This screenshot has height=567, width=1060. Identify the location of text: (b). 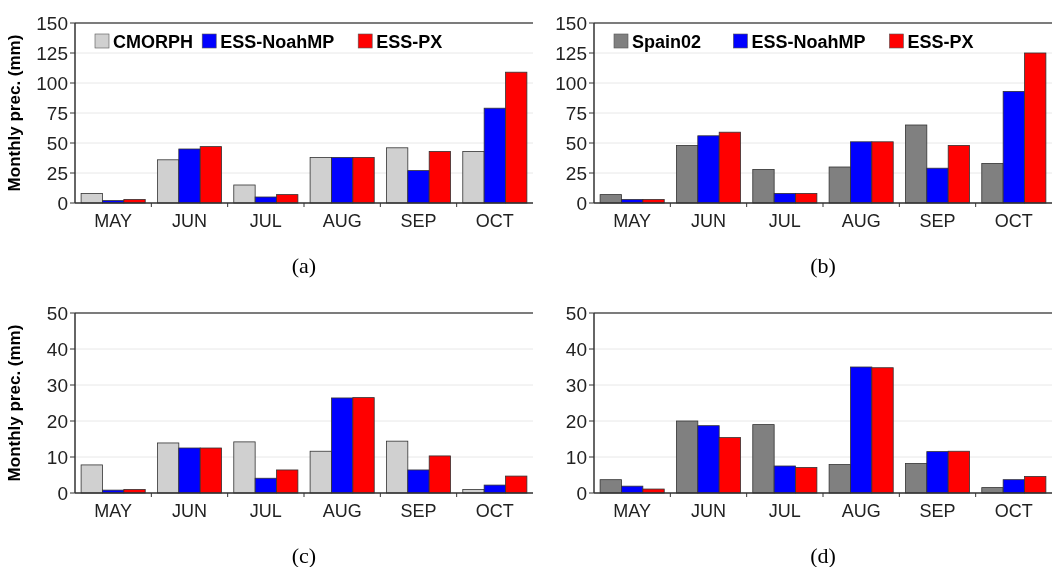
(823, 265).